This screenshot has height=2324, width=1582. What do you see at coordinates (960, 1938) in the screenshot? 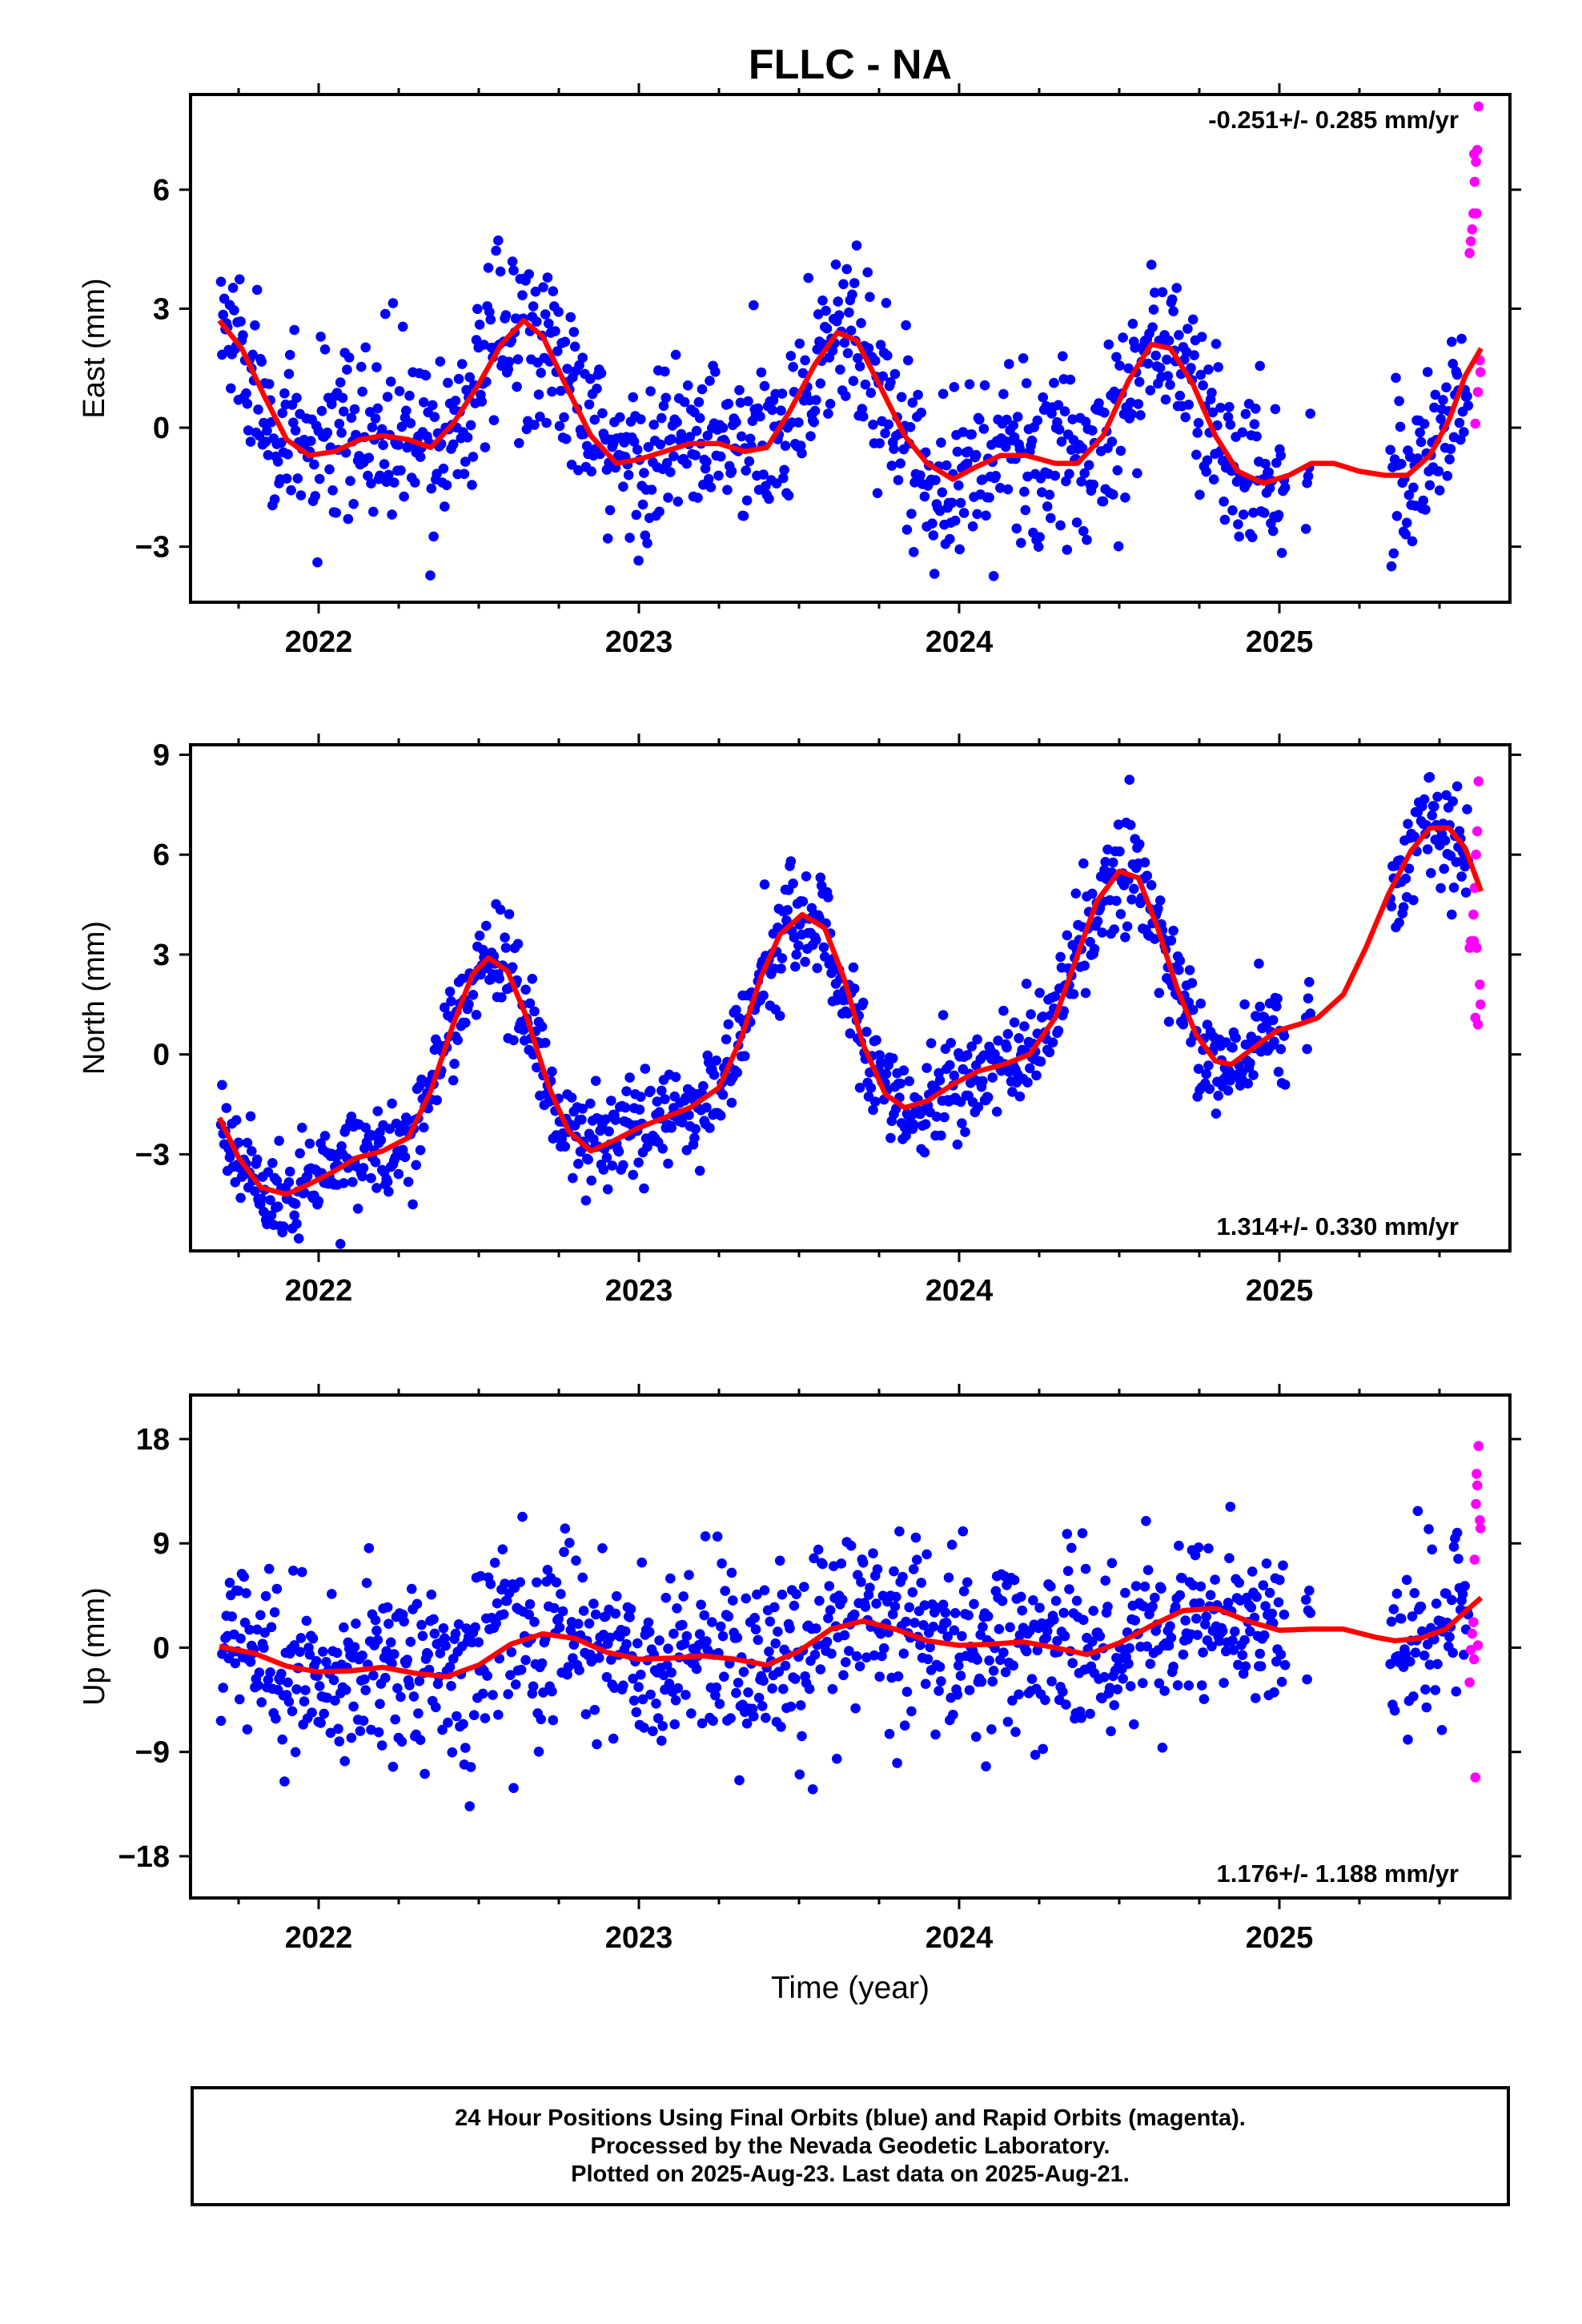
I see `x-tick-label: 2024` at bounding box center [960, 1938].